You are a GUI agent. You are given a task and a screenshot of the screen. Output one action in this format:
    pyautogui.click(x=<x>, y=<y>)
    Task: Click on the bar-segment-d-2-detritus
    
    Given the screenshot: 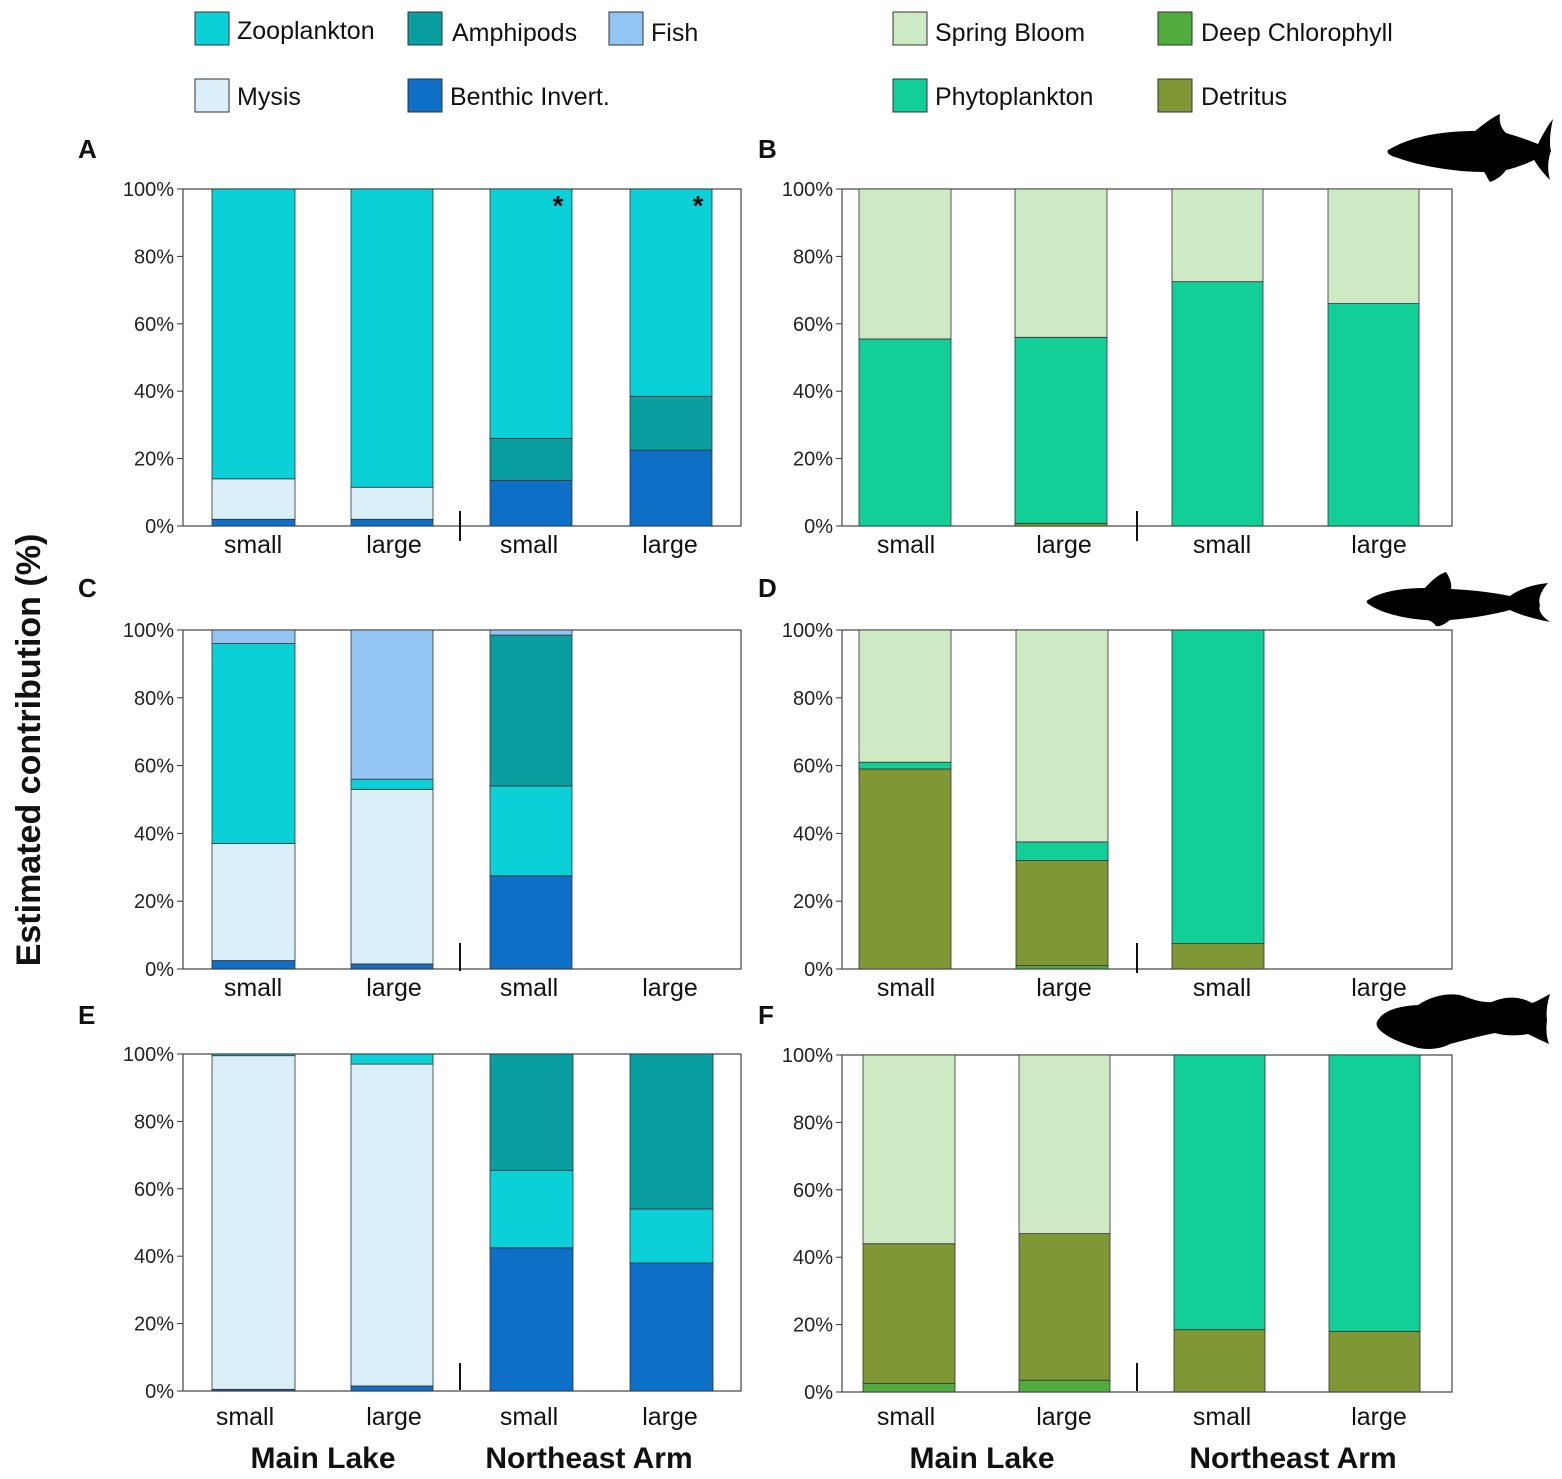 What is the action you would take?
    pyautogui.click(x=1062, y=913)
    